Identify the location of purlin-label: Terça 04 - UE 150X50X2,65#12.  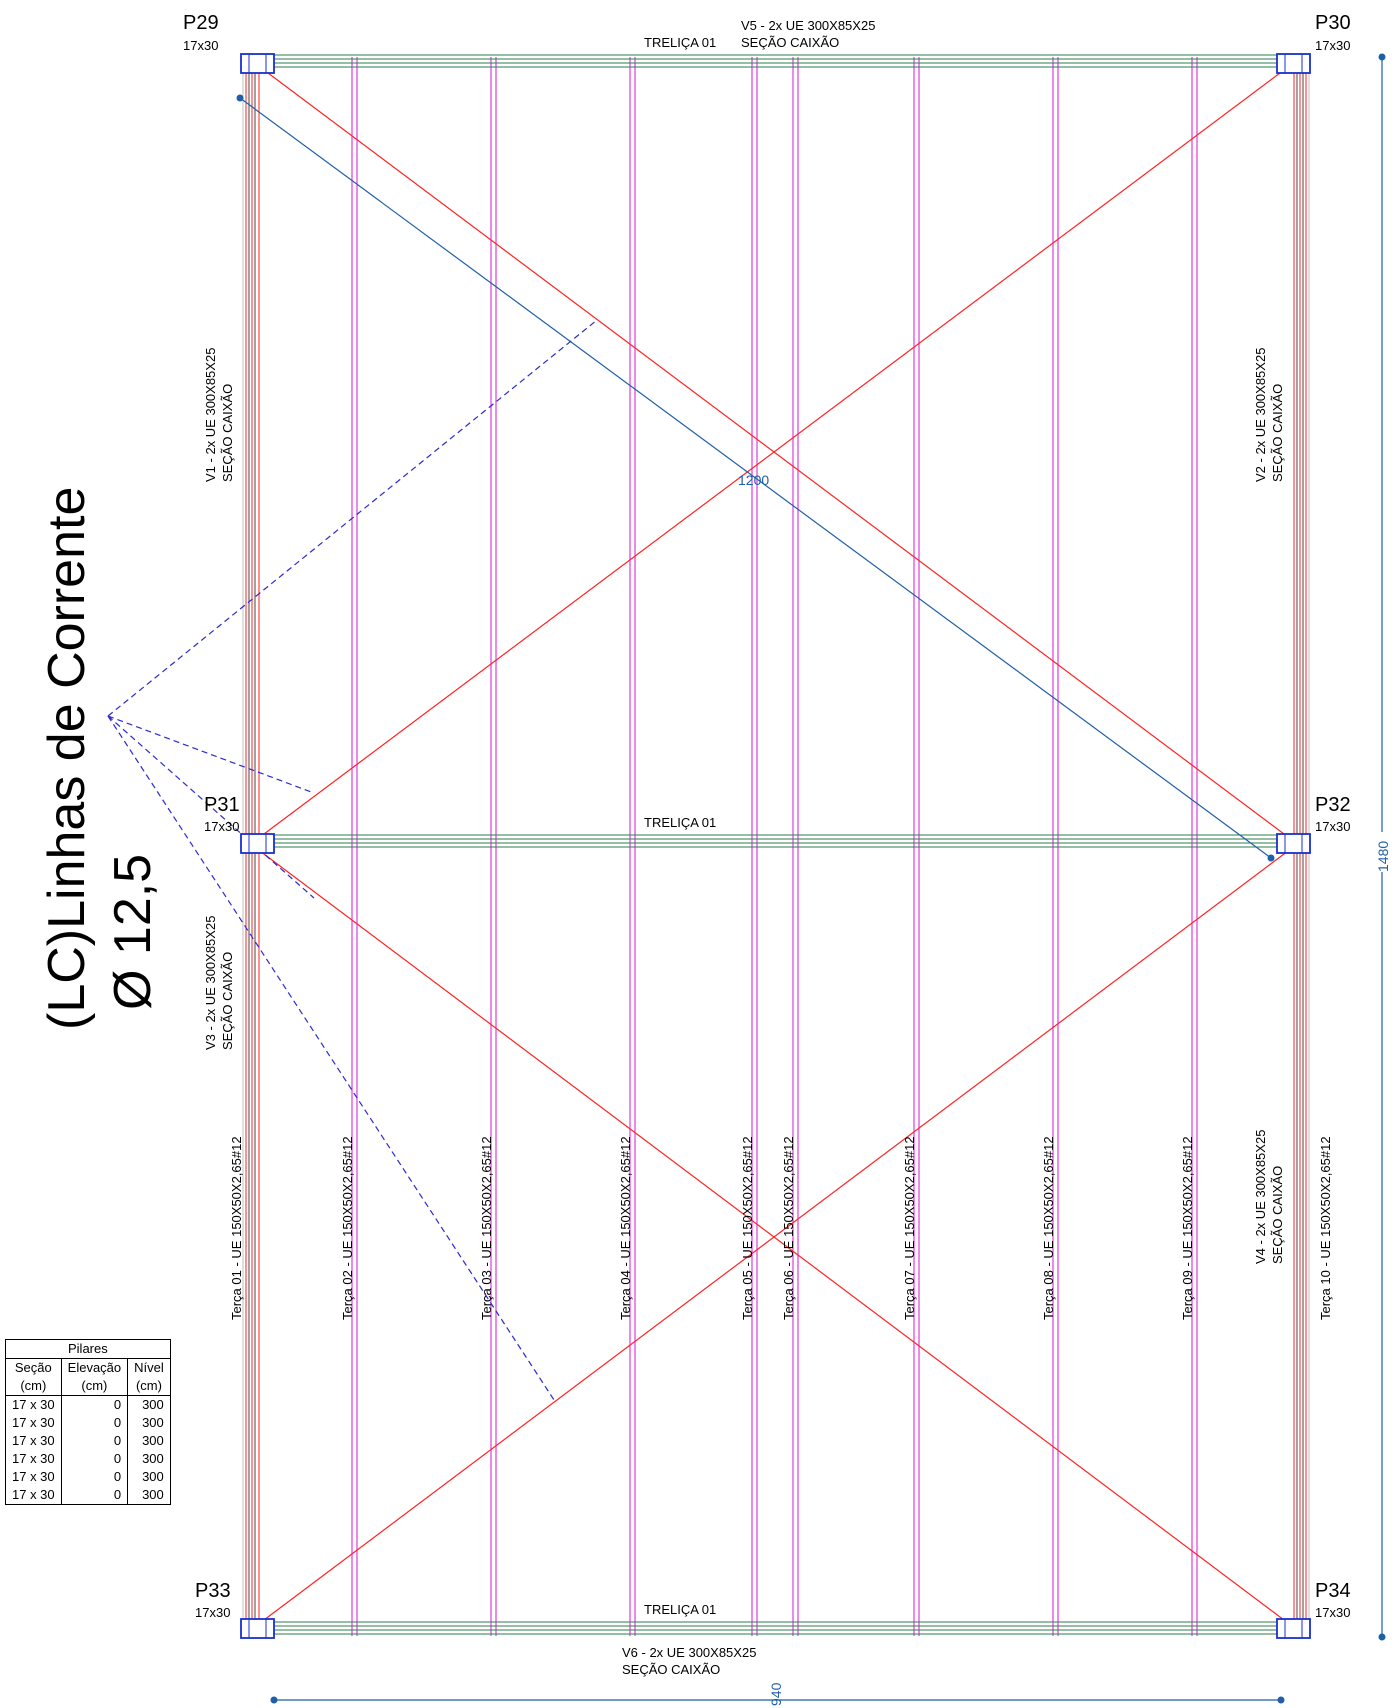
(625, 1228).